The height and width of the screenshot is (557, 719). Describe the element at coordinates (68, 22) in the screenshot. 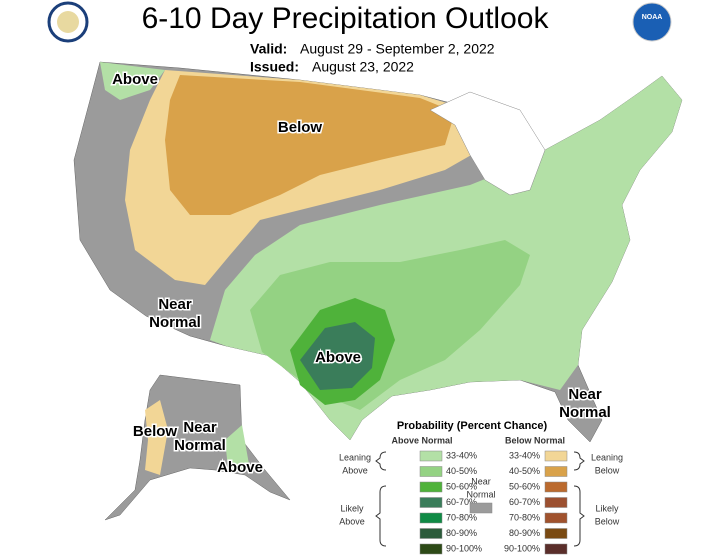

I see `doc-seal-center` at that location.